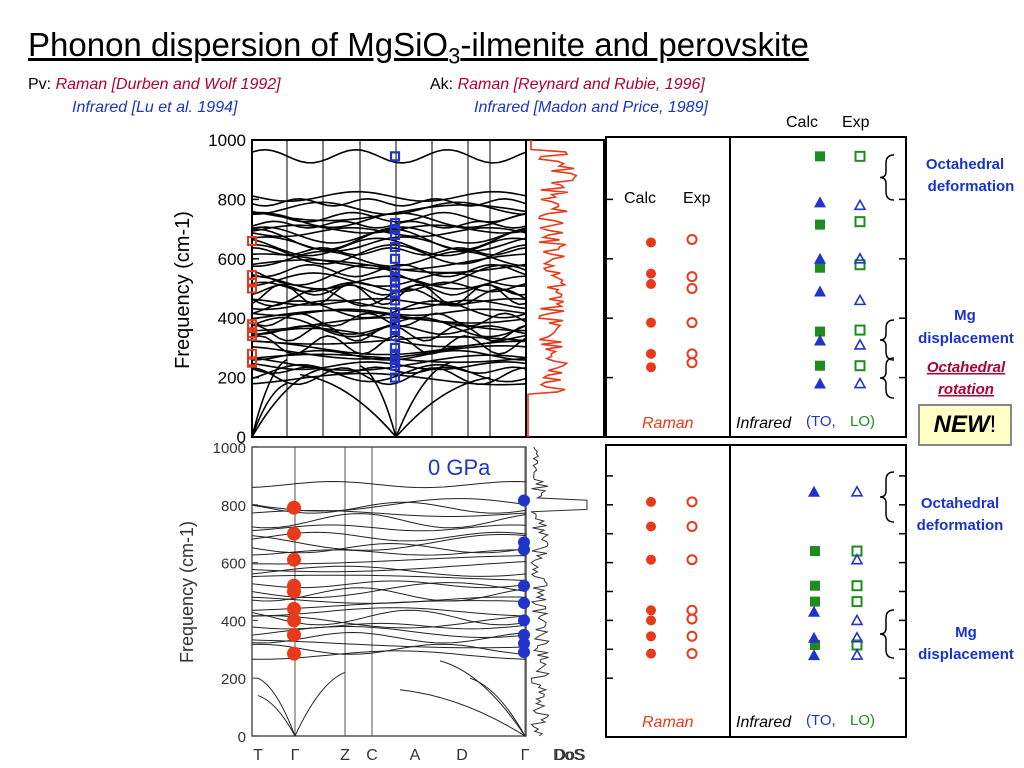  I want to click on bottom-x-tick-label: Γ, so click(525, 755).